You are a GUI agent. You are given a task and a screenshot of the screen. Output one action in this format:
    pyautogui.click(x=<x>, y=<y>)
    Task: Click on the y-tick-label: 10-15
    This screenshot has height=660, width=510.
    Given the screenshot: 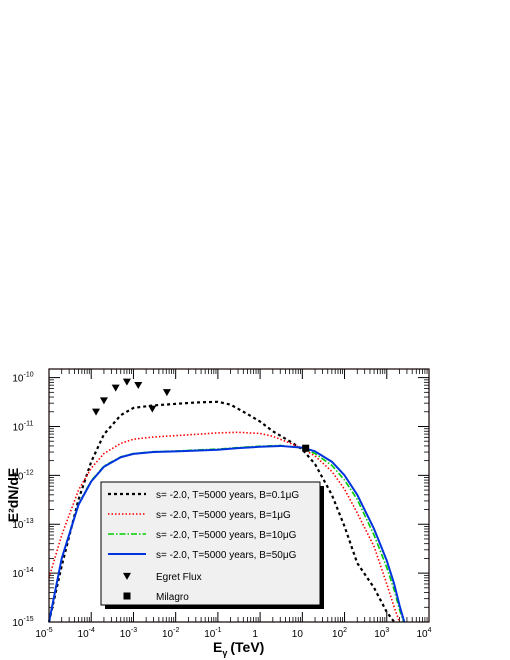 What is the action you would take?
    pyautogui.click(x=22, y=622)
    